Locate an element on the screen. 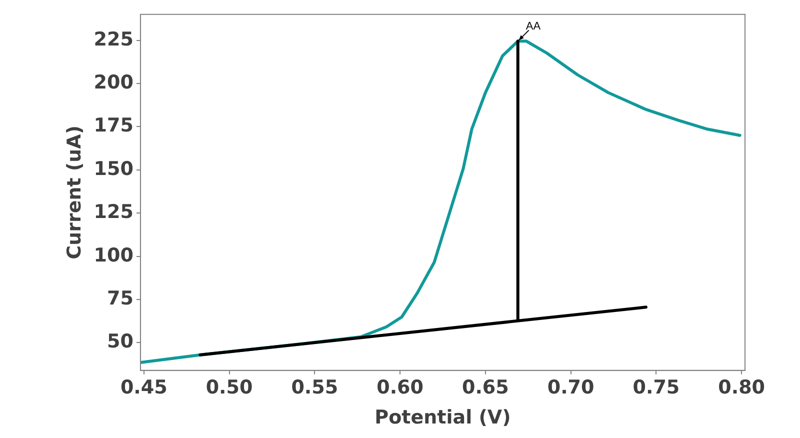 The width and height of the screenshot is (800, 438). x-tick-label: 0.70 is located at coordinates (570, 387).